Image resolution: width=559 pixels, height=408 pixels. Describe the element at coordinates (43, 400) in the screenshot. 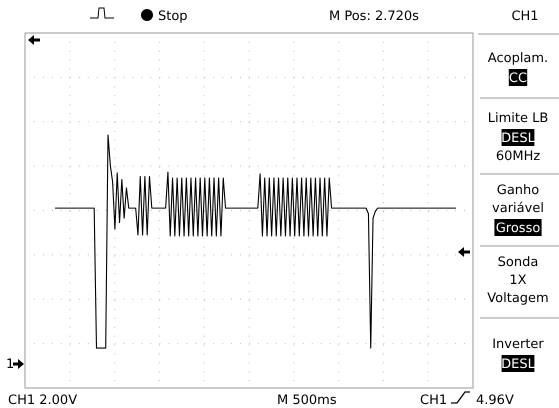

I see `text: CH1 2.00V` at that location.